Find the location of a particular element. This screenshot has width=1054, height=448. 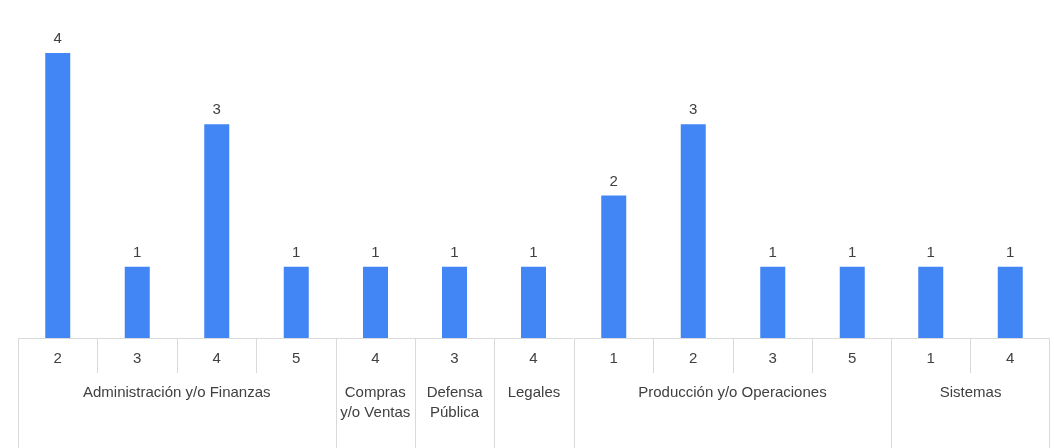

x-axis-title: Producción y/o Operaciones is located at coordinates (732, 392).